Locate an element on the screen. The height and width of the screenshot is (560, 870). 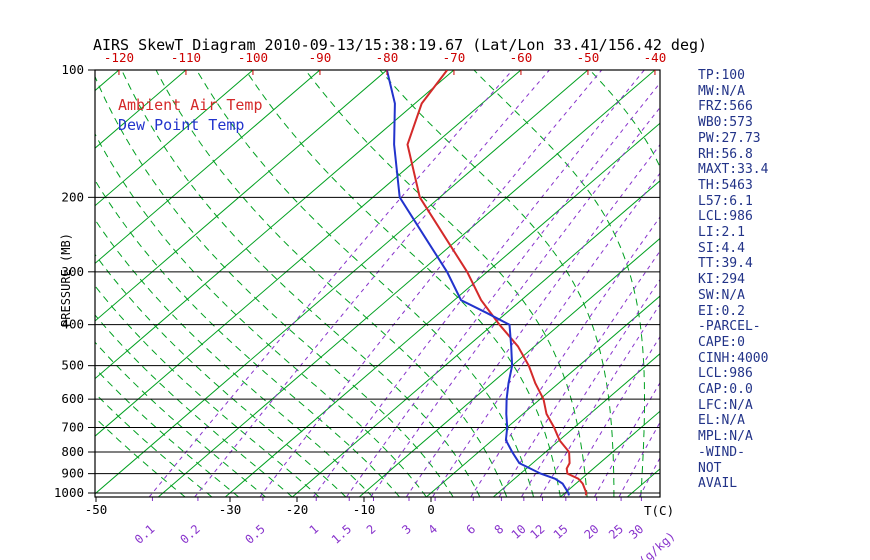
mixing-ratio-tick-label: 4 is located at coordinates (432, 529).